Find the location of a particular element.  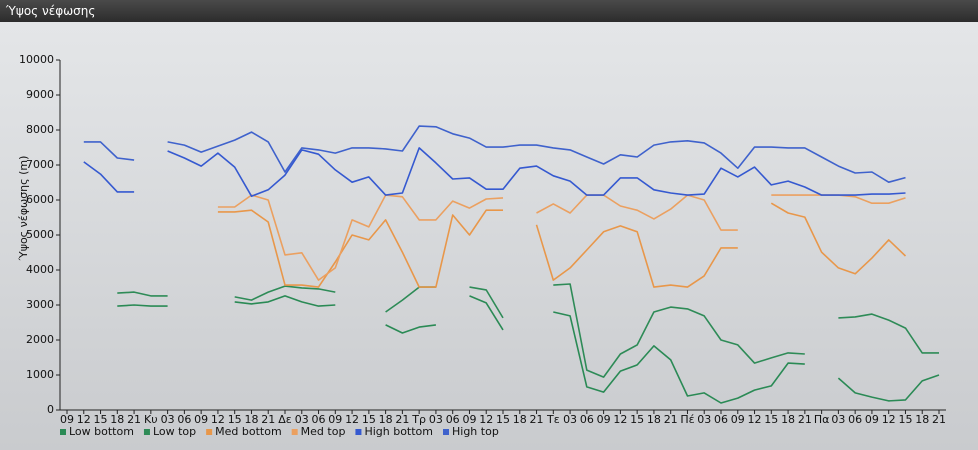

y-tick-label: 9000 is located at coordinates (40, 94).